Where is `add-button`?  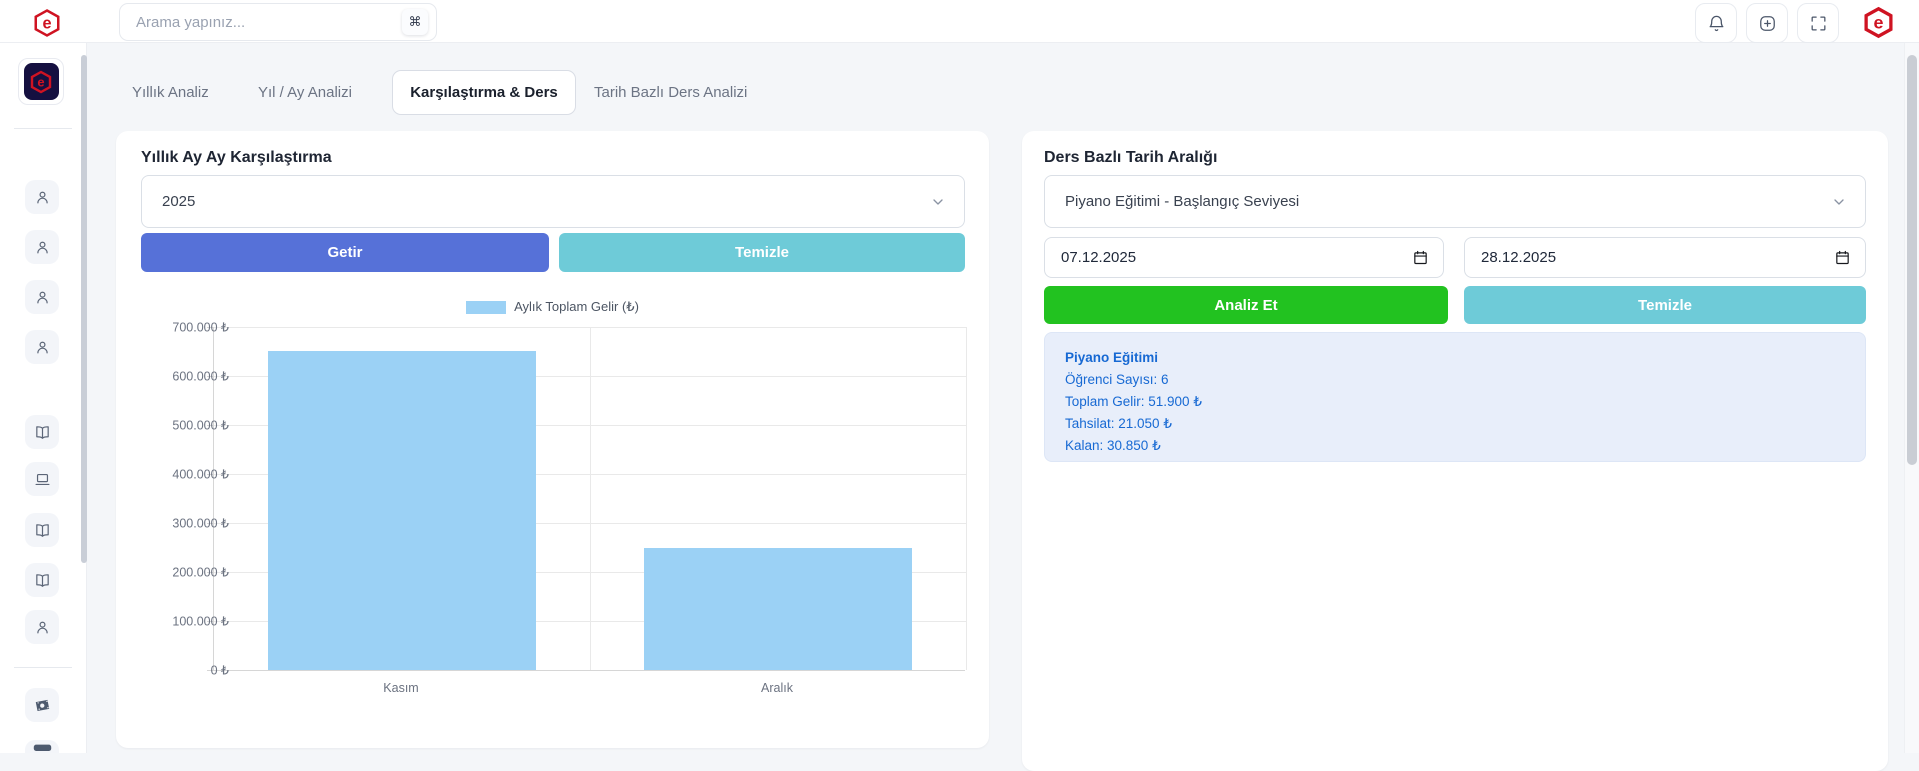 add-button is located at coordinates (1767, 23).